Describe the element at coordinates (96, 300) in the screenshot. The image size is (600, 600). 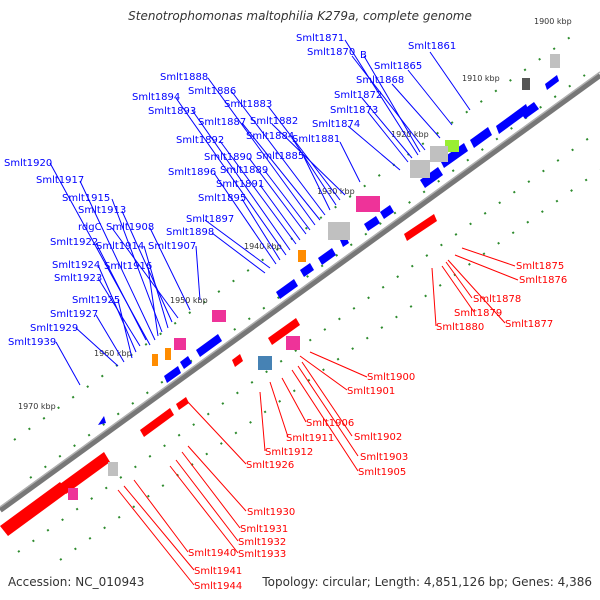
I see `gene-label: Smlt1925` at that location.